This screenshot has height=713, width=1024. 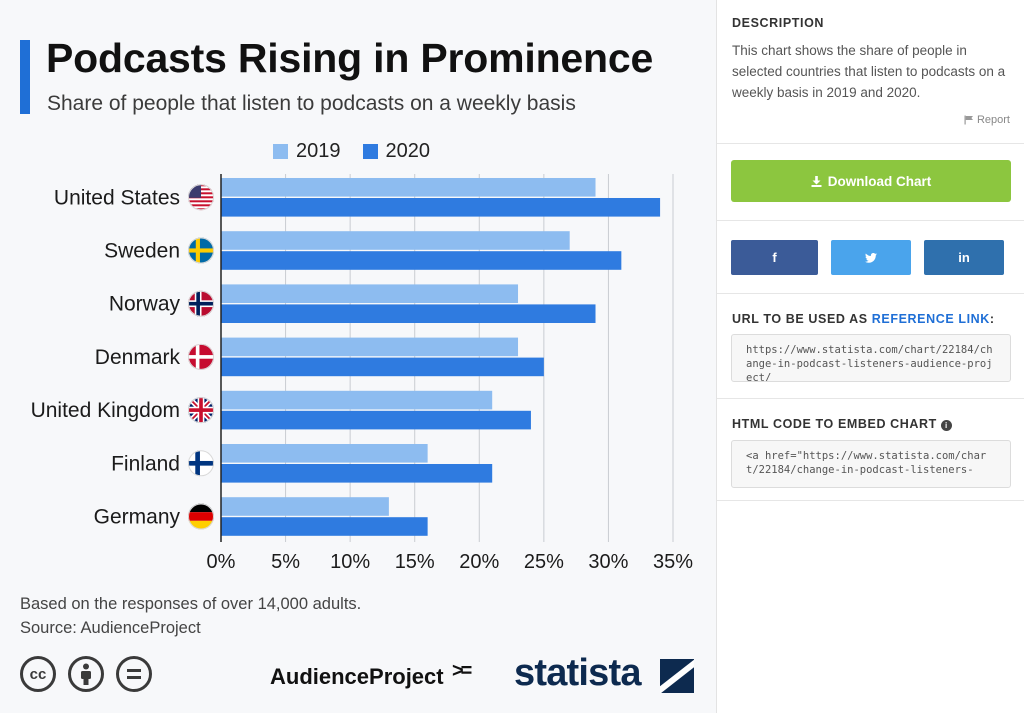 I want to click on download-icon, so click(x=816, y=181).